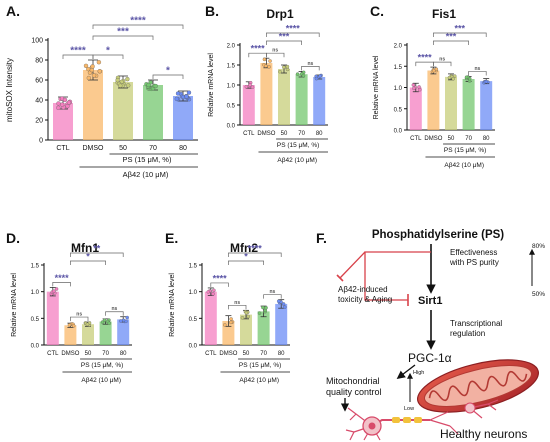 The width and height of the screenshot is (550, 442). I want to click on chart-title-fis1: Fis1, so click(444, 14).